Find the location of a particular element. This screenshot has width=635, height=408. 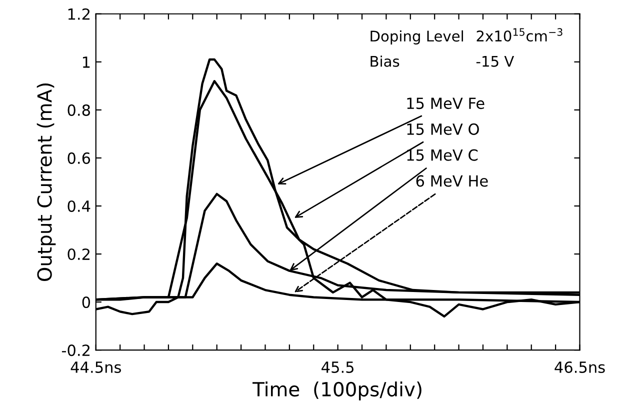

annotation: Bias is located at coordinates (385, 61).